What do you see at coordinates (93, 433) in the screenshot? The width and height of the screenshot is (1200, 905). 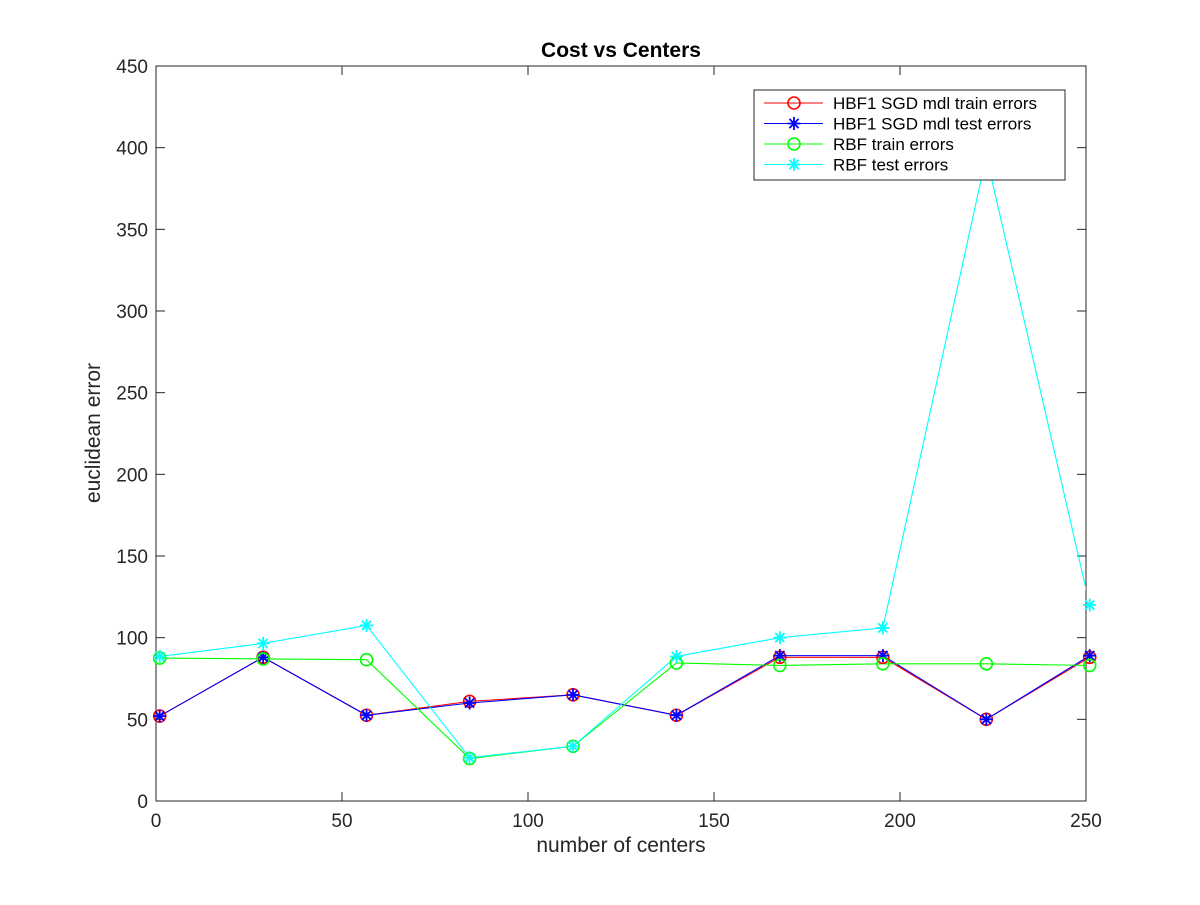 I see `y-axis-label: euclidean error` at bounding box center [93, 433].